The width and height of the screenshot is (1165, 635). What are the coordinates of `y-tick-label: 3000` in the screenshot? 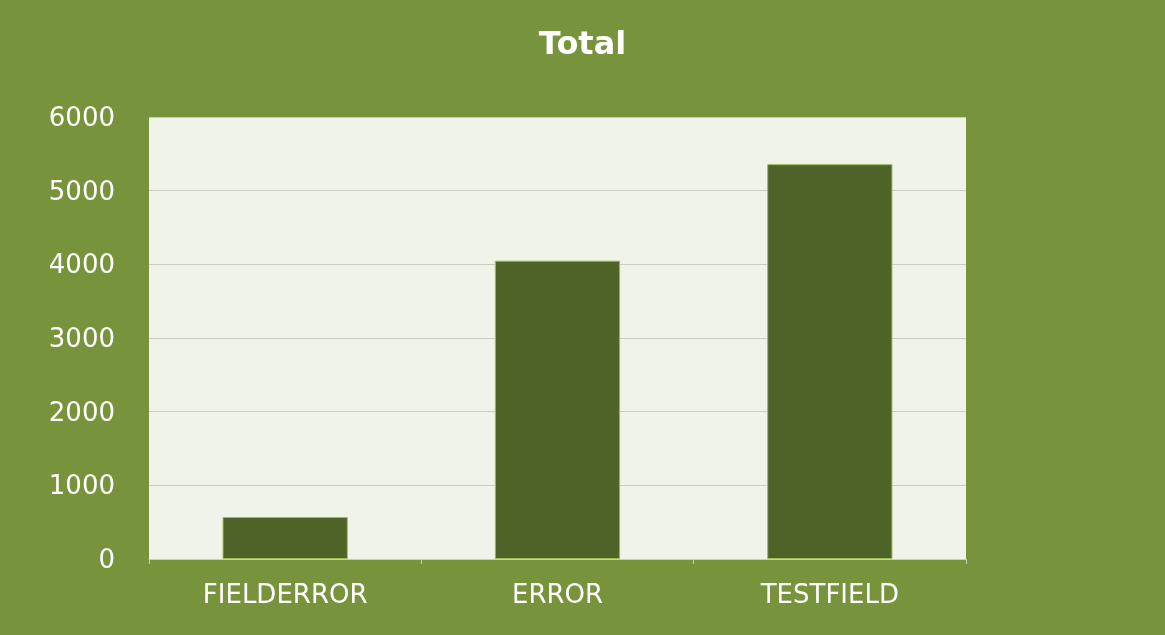 It's located at (81, 338).